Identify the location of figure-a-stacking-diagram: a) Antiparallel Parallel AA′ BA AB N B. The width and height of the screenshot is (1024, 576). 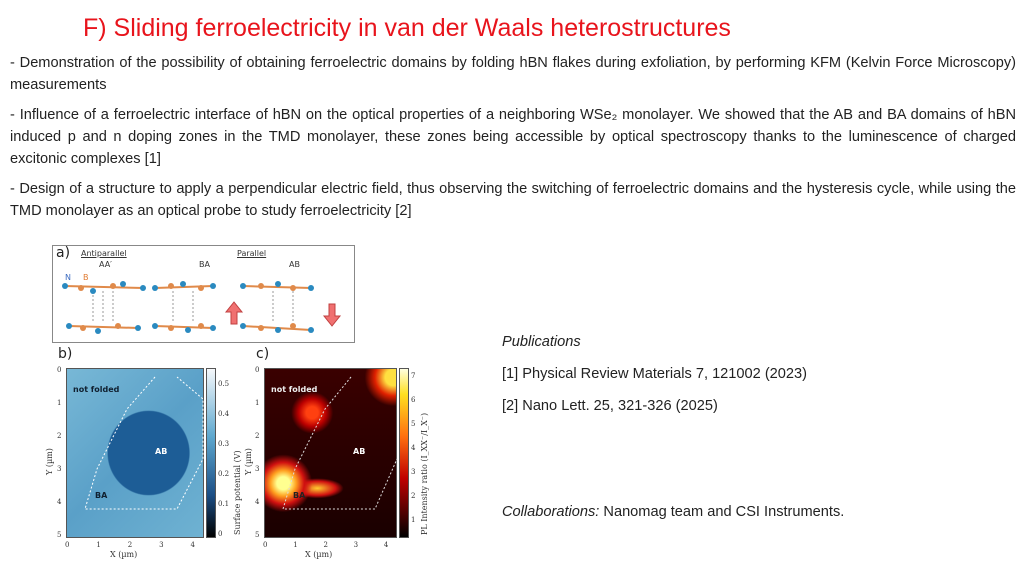
(203, 294).